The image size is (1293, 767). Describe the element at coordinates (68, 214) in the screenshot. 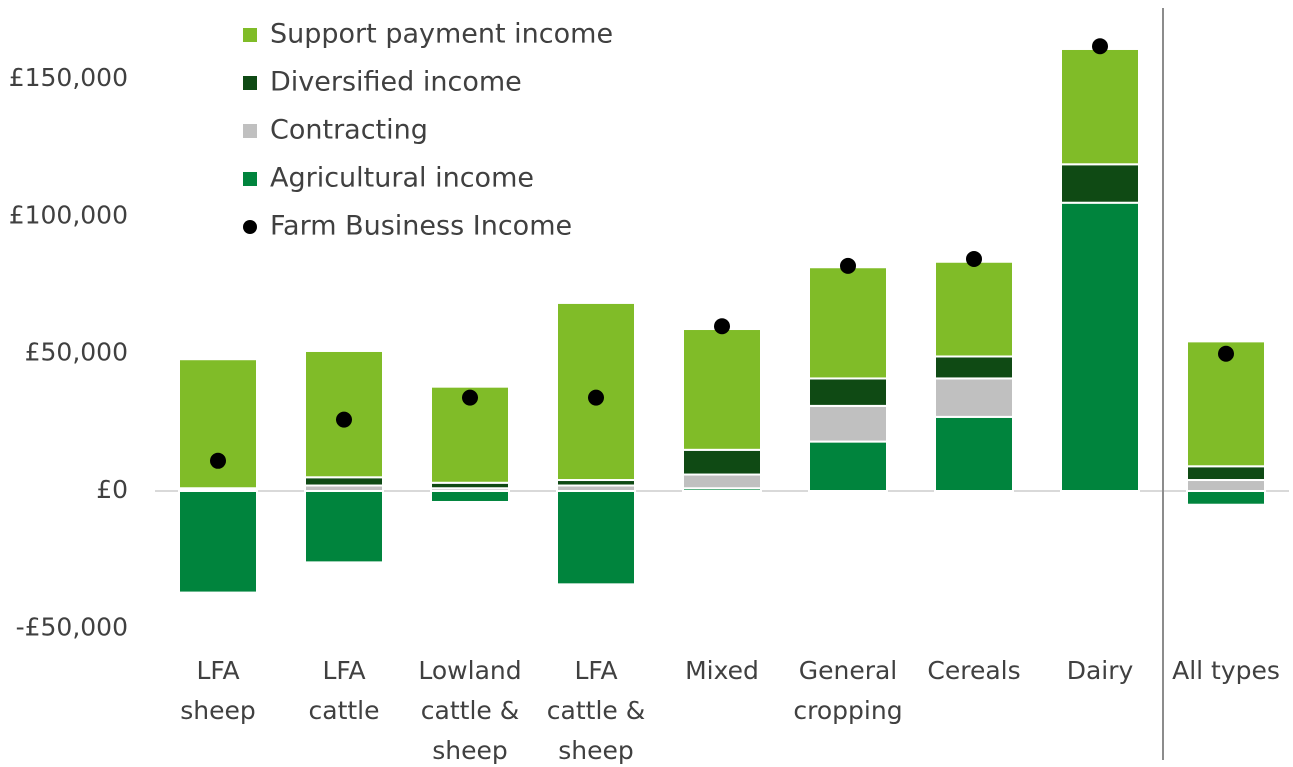

I see `y-tick-label: £100,000` at that location.